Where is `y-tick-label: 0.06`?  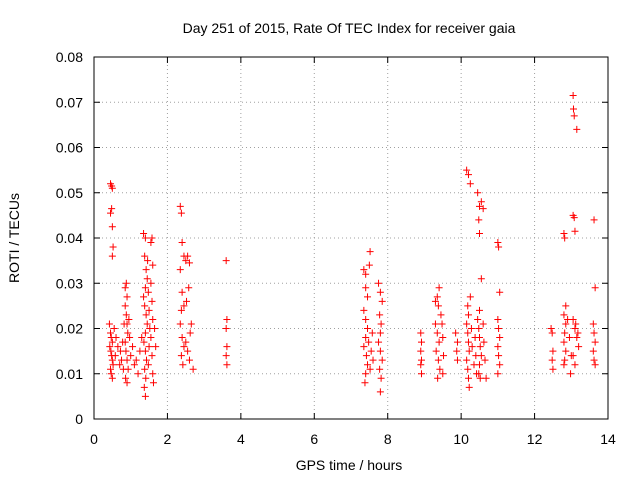
y-tick-label: 0.06 is located at coordinates (69, 148).